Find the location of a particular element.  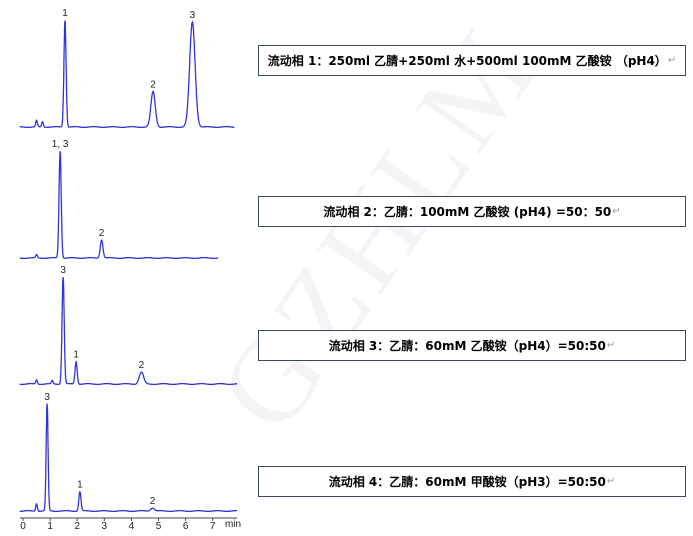

x-tick-label: 5 is located at coordinates (159, 526).